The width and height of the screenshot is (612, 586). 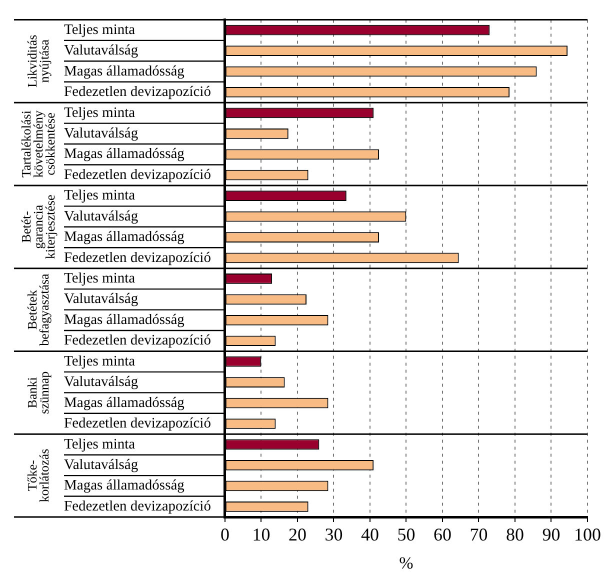 What do you see at coordinates (38, 309) in the screenshot?
I see `text: Betétek befagyasztása` at bounding box center [38, 309].